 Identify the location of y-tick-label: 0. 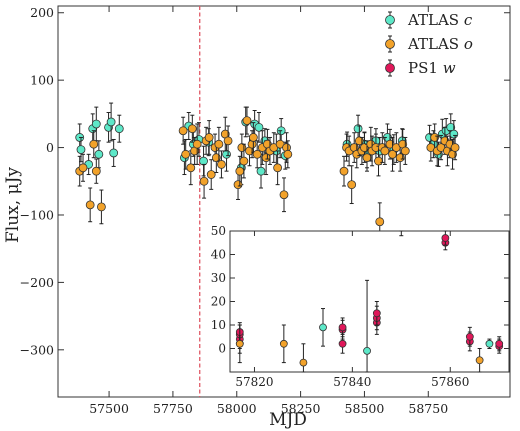
(50, 147).